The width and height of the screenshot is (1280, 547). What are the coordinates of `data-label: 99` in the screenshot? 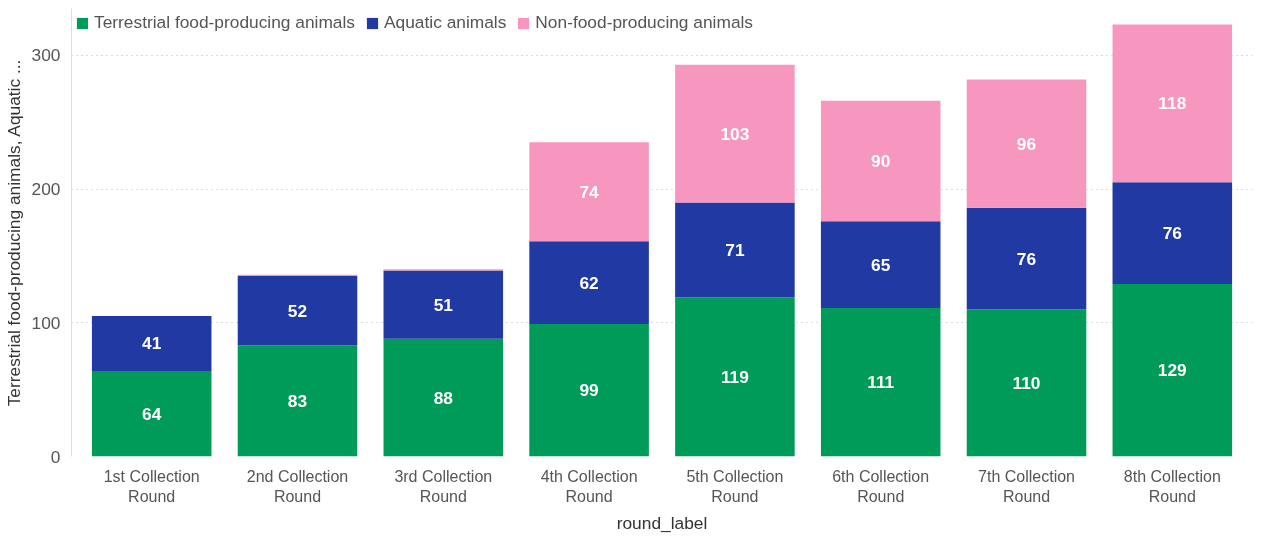 It's located at (589, 390).